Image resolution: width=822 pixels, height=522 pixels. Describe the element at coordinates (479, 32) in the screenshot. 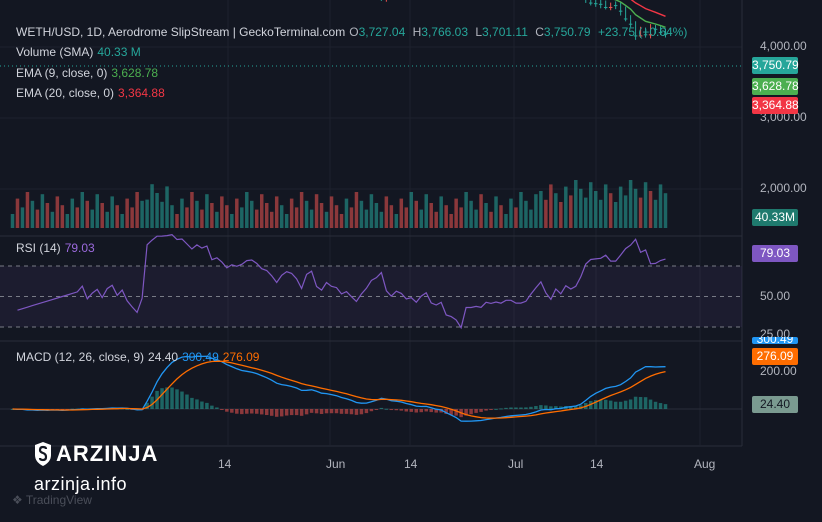

I see `low-label: L` at that location.